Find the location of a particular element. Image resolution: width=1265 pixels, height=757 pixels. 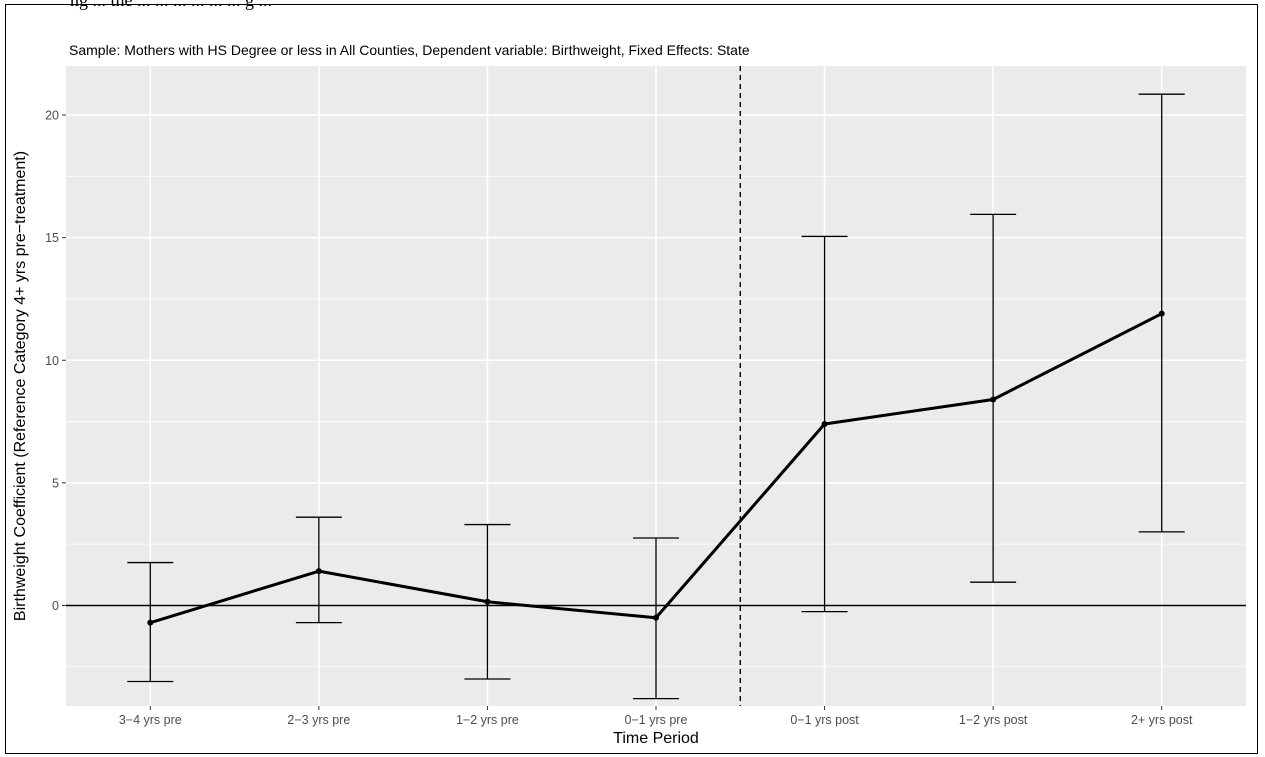

x-tick-label: 0−1 yrs post is located at coordinates (824, 720).